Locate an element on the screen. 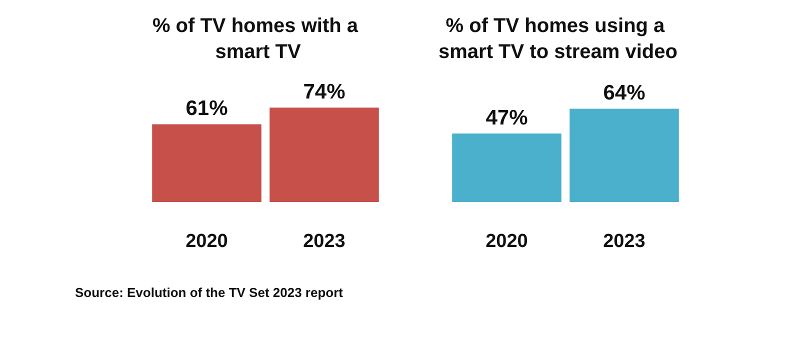 The image size is (800, 344). data-label: 47% is located at coordinates (507, 118).